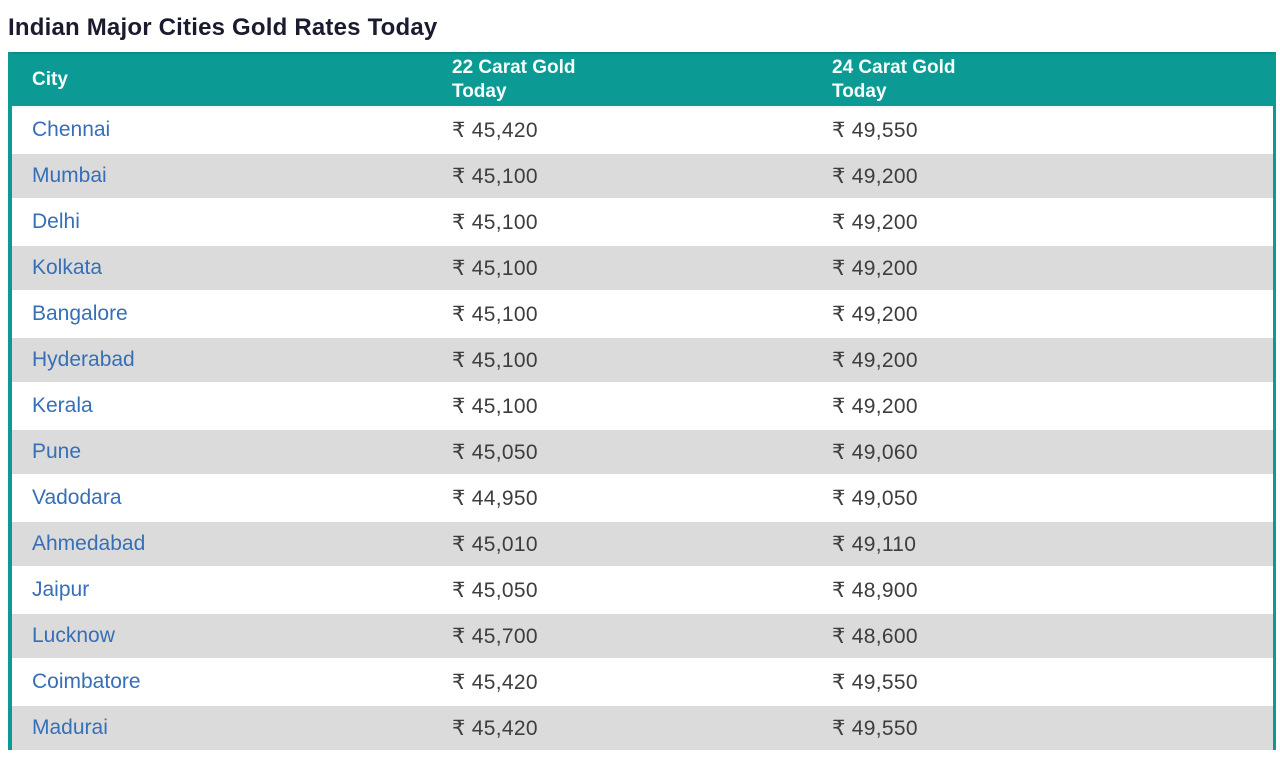  Describe the element at coordinates (69, 175) in the screenshot. I see `city-link: Mumbai` at that location.